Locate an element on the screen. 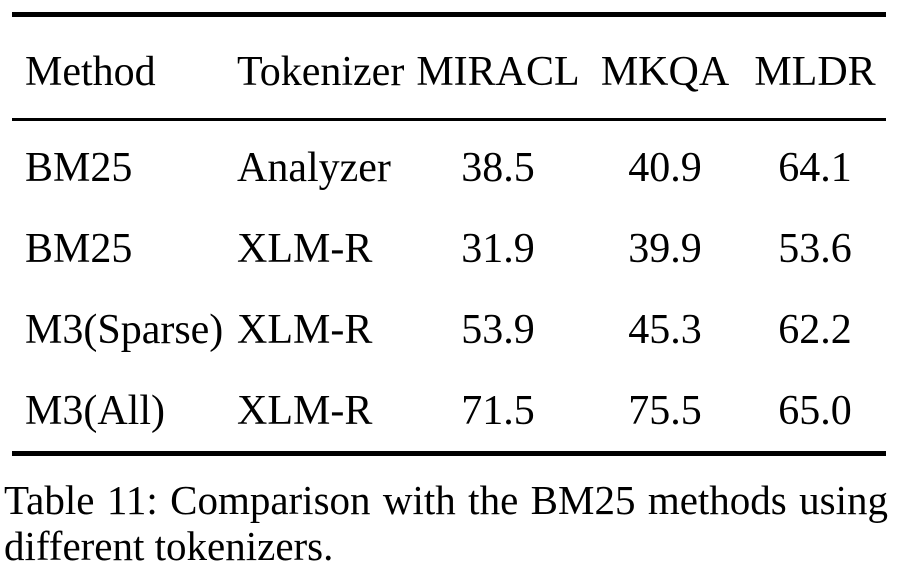 The height and width of the screenshot is (582, 897). caption-line-2: different tokenizers. is located at coordinates (169, 546).